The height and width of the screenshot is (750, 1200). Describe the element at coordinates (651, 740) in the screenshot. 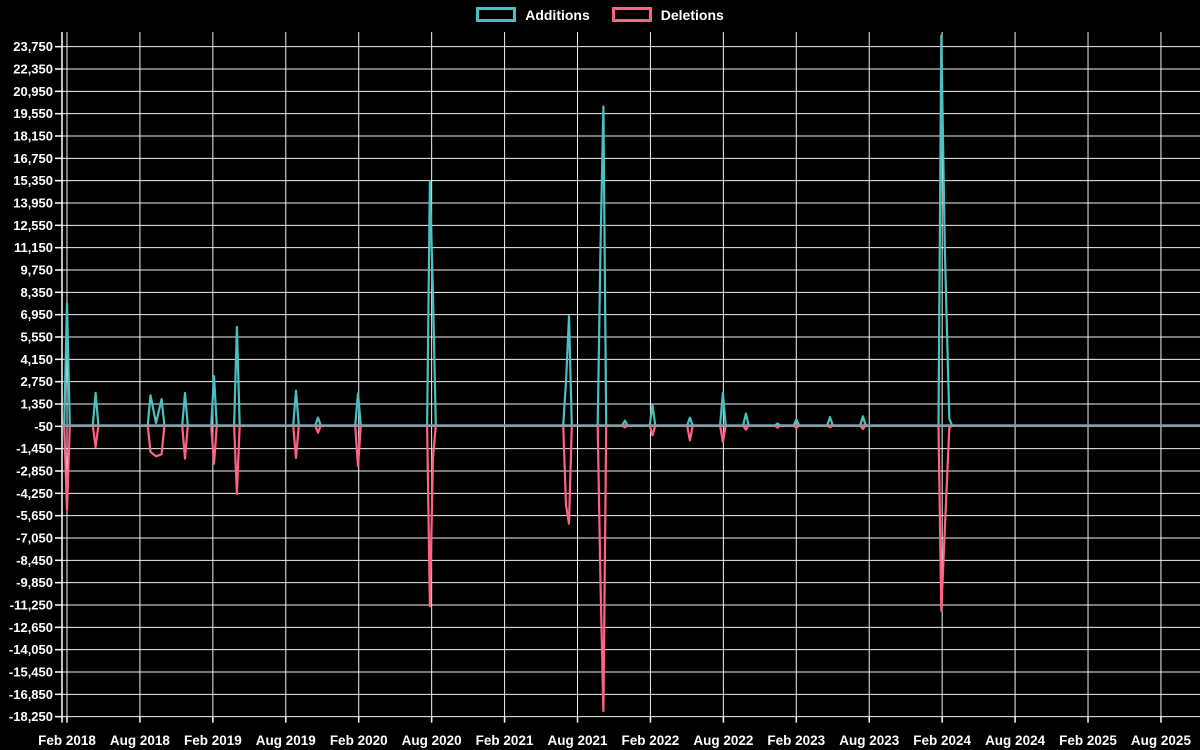

I see `svg-text: Feb 2022` at that location.